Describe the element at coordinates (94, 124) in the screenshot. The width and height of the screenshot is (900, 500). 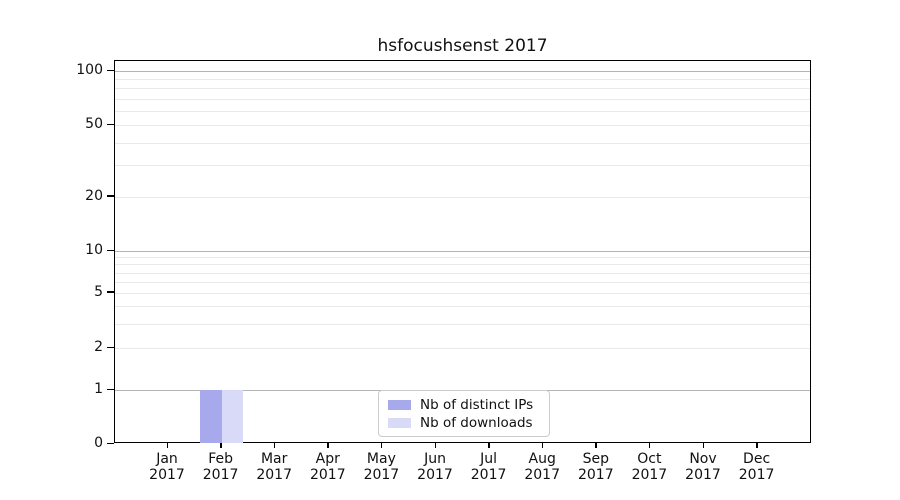
I see `y-axis-tick-label: 50` at that location.